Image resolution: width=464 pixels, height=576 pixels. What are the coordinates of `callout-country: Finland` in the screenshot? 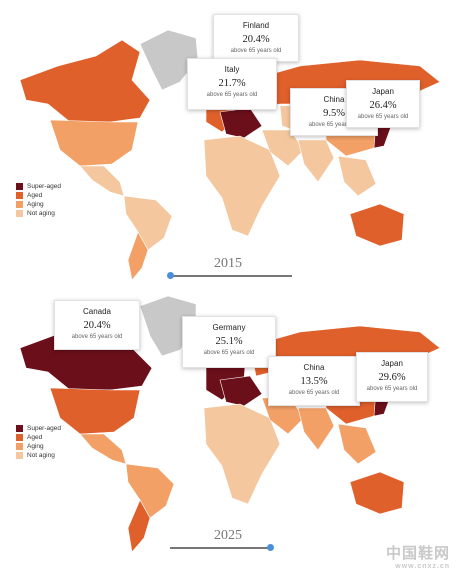 It's located at (256, 25).